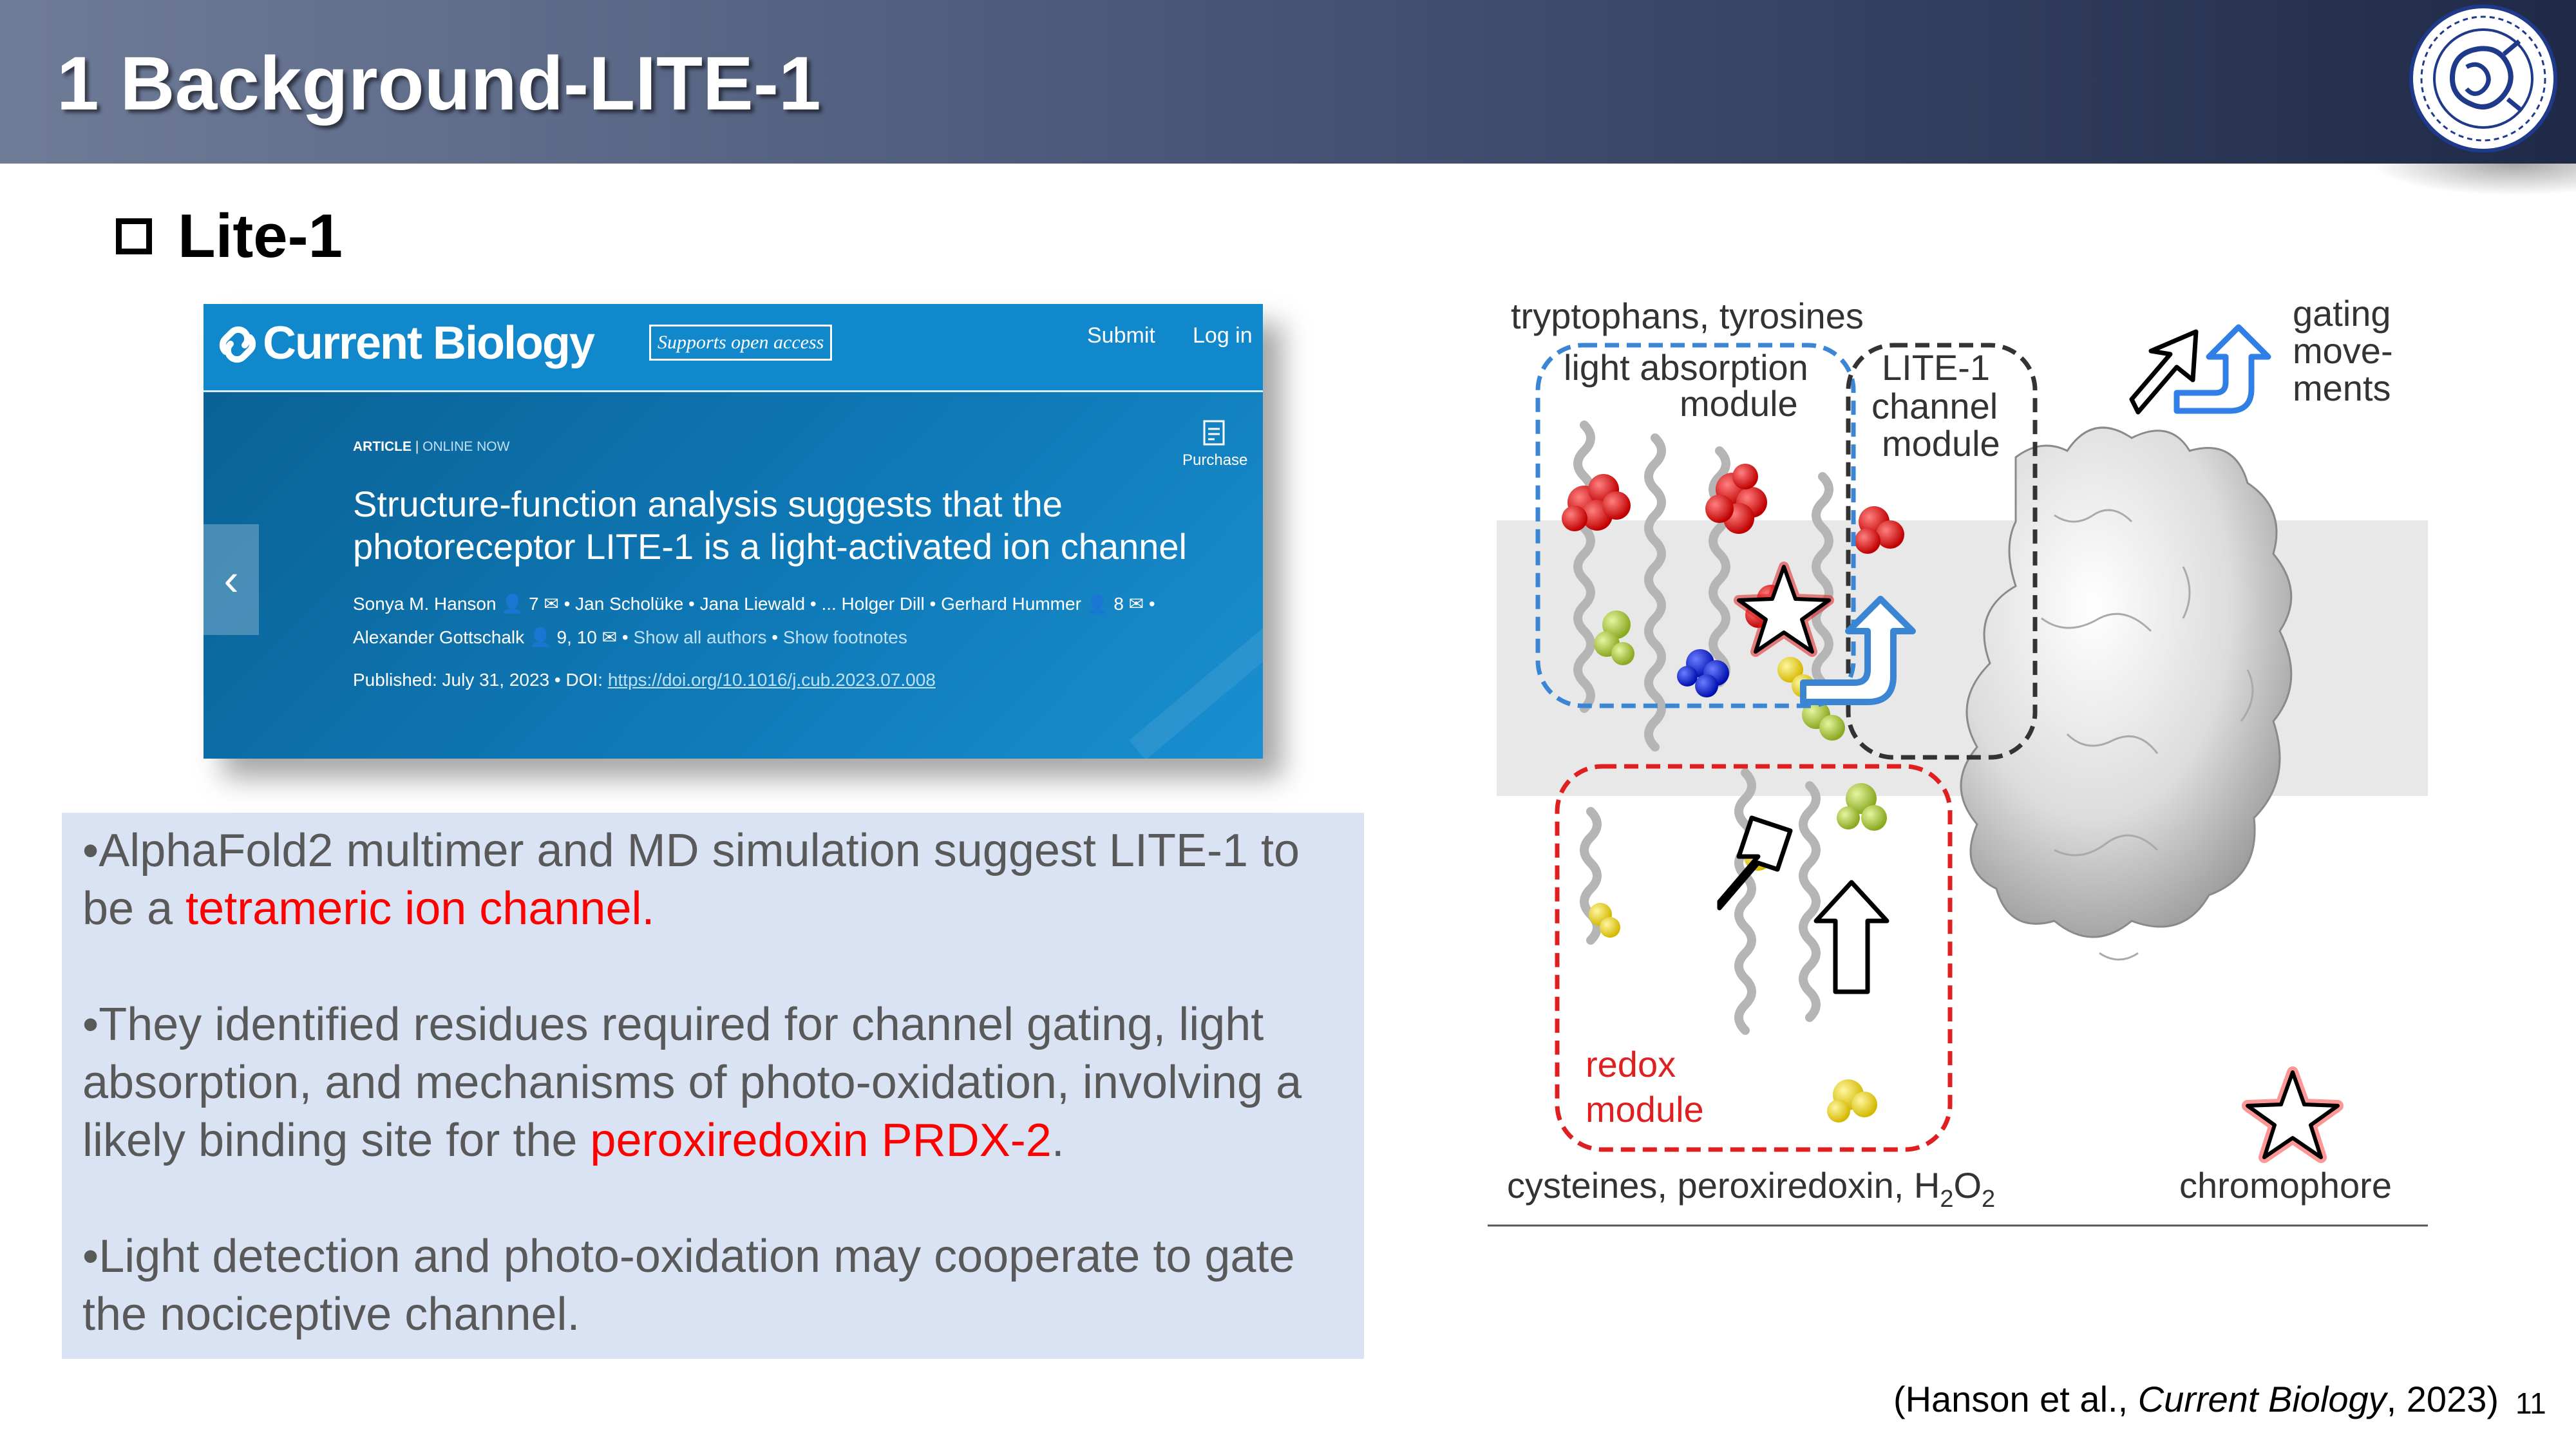 This screenshot has width=2576, height=1449. Describe the element at coordinates (429, 343) in the screenshot. I see `journal-brand: Current Biology` at that location.